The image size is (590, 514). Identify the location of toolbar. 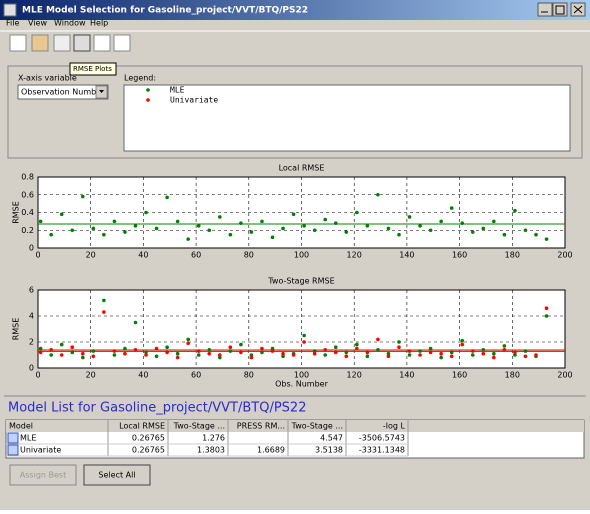
(70, 43).